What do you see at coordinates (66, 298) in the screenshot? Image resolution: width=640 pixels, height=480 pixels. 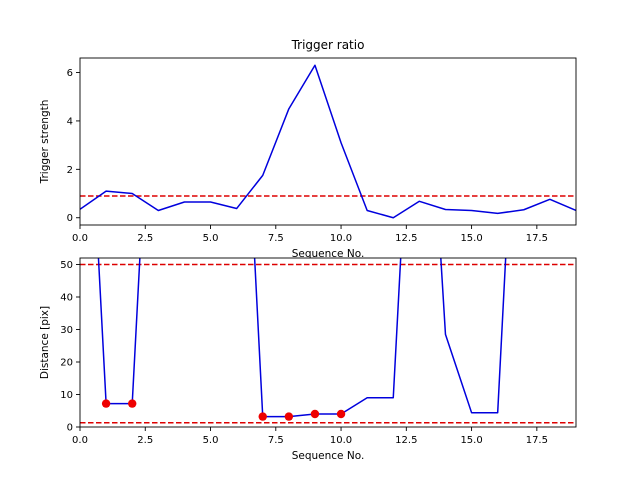 I see `y-tick-label: 40` at bounding box center [66, 298].